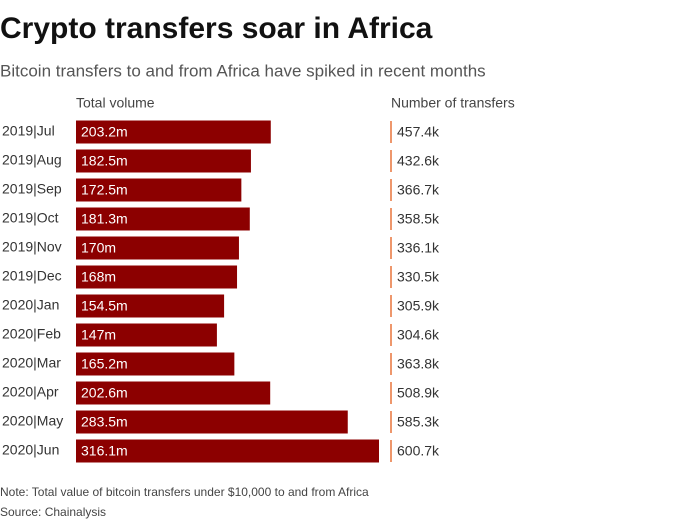 This screenshot has width=700, height=524. Describe the element at coordinates (115, 103) in the screenshot. I see `column-header: Total volume` at that location.